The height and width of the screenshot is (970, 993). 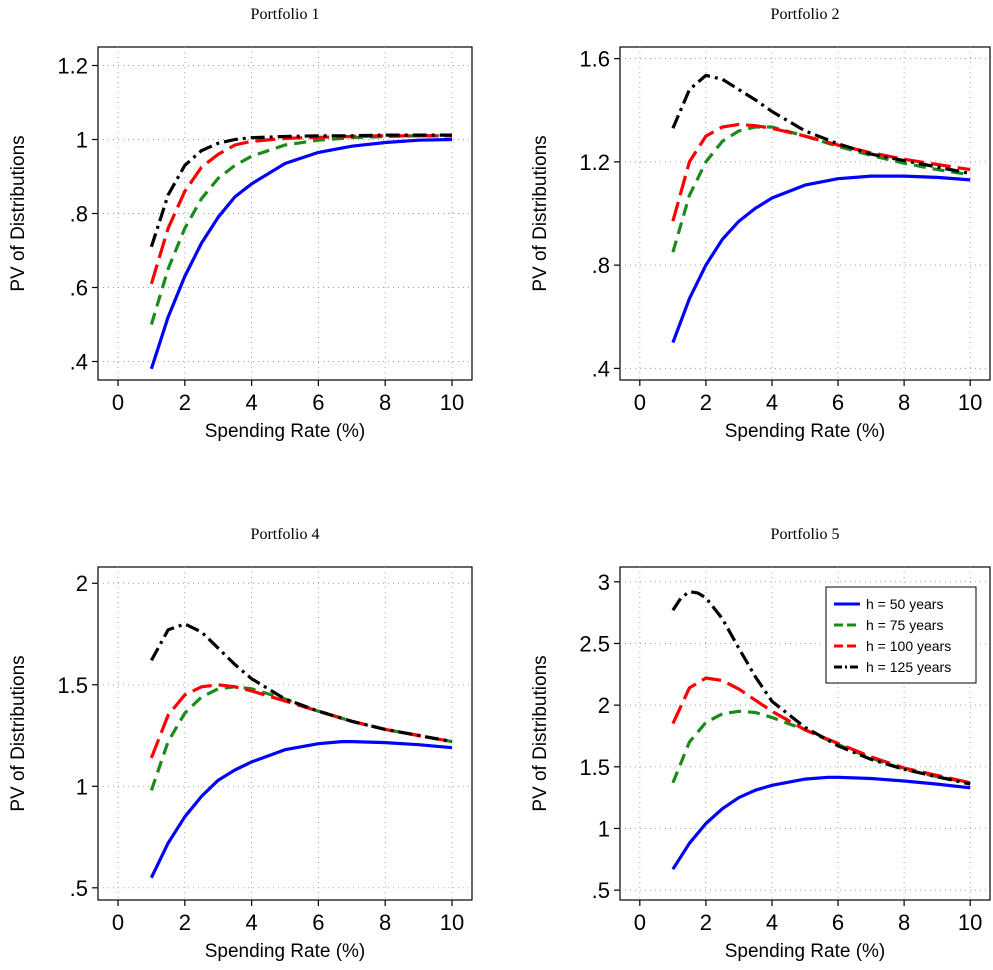 What do you see at coordinates (594, 59) in the screenshot?
I see `y-tick-label: 1.6` at bounding box center [594, 59].